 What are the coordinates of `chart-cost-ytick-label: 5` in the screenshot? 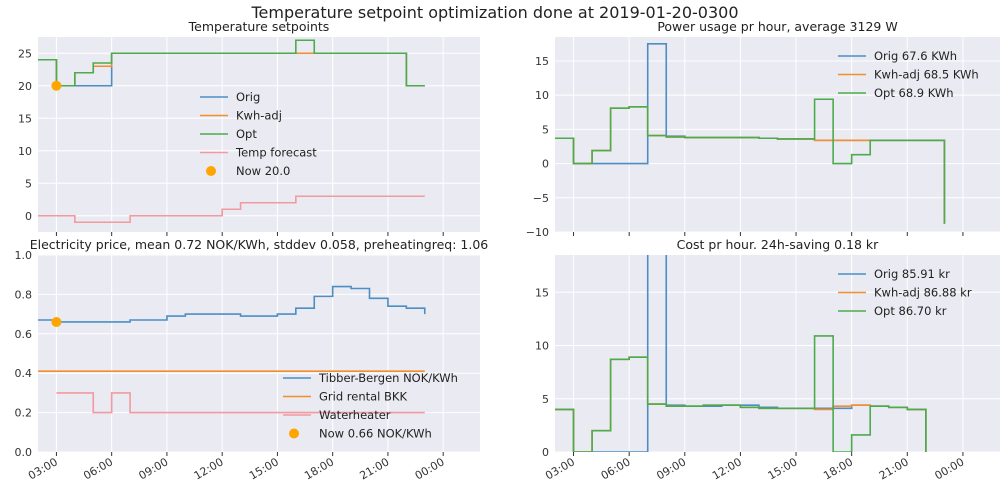 It's located at (545, 399).